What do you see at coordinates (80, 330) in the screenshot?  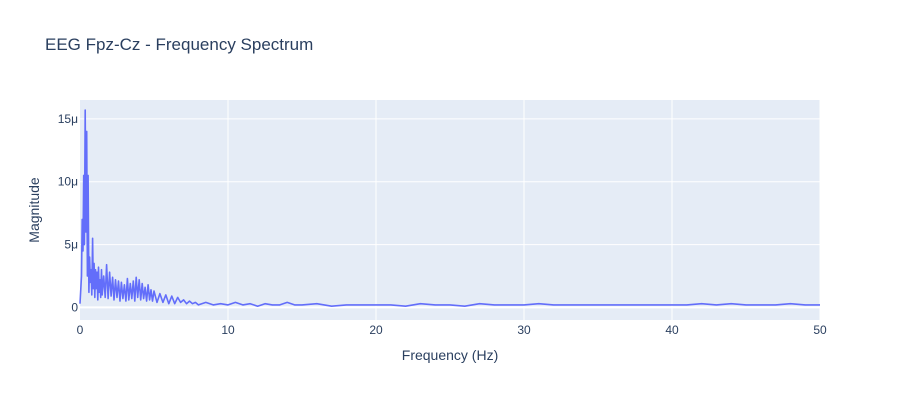 I see `x-tick-label: 0` at bounding box center [80, 330].